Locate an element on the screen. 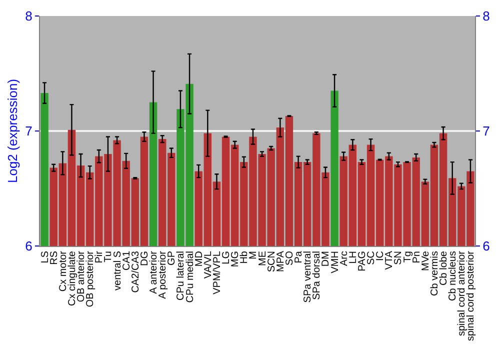  x-tick-label: Cx motor is located at coordinates (63, 271).